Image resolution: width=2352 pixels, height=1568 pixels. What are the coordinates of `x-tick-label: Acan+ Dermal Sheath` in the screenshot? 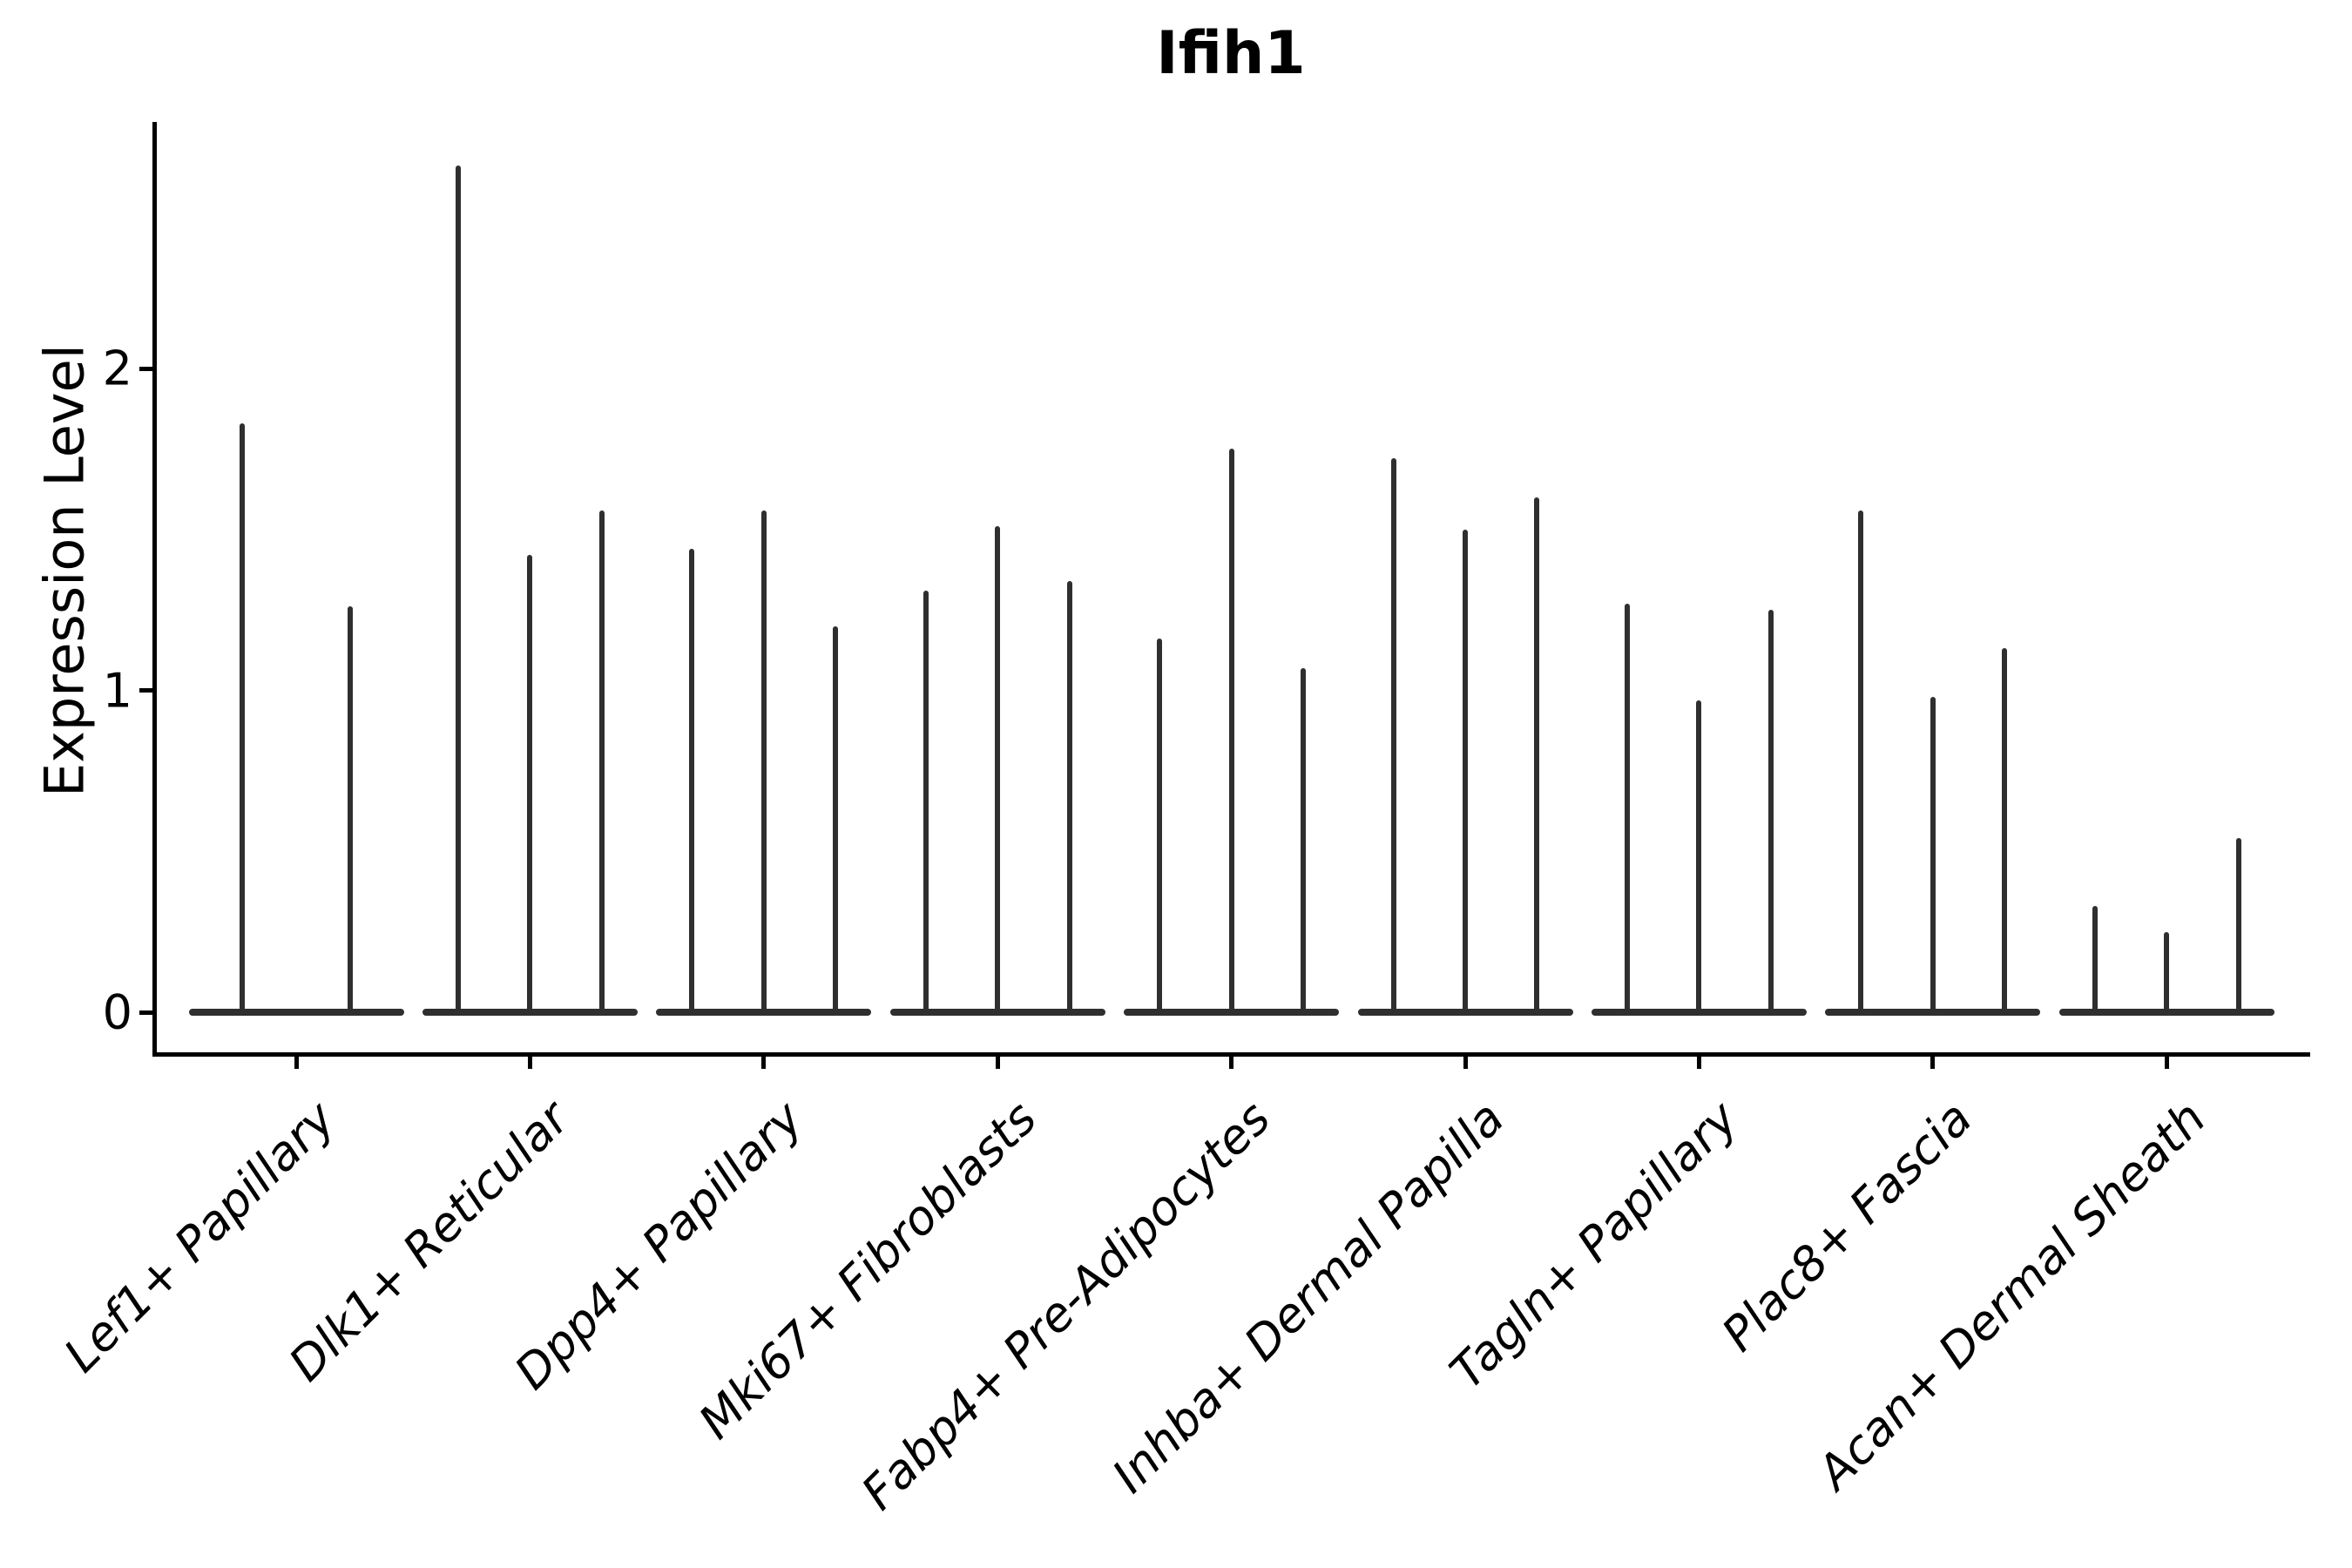 It's located at (2011, 1295).